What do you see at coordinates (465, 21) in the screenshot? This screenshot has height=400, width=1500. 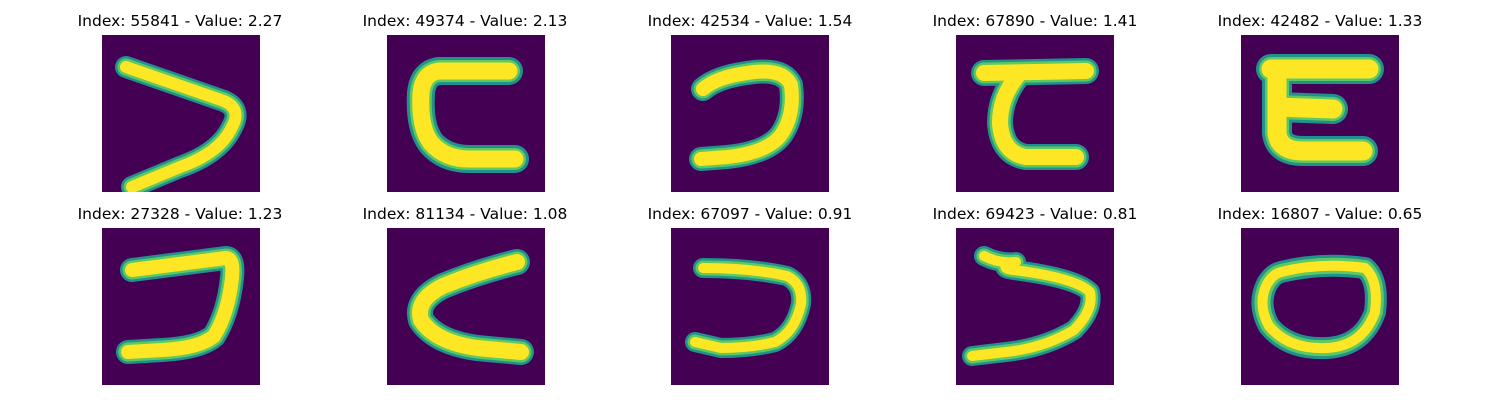 I see `panel-title: Index: 49374 - Value: 2.13` at bounding box center [465, 21].